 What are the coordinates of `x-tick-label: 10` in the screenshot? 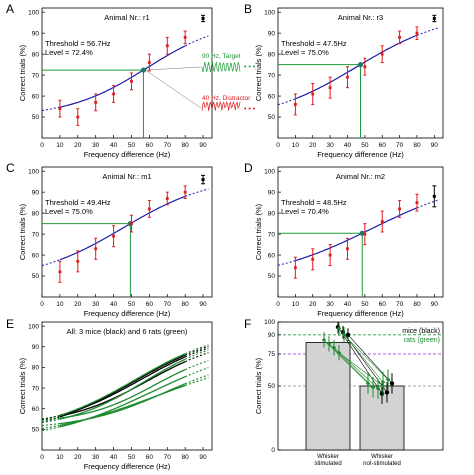 It's located at (60, 457).